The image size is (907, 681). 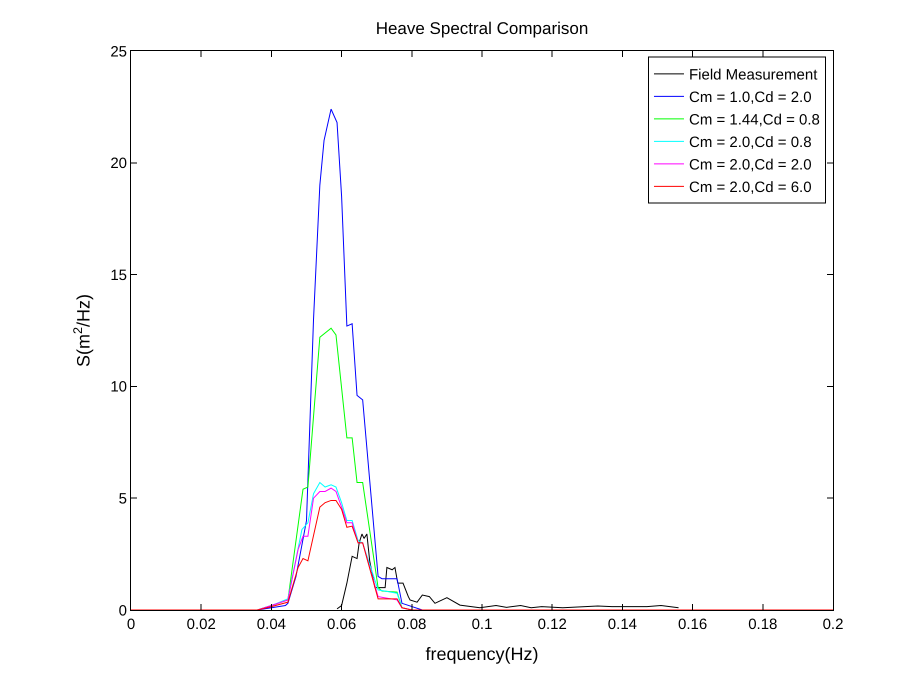 I want to click on y-tick-label: 0, so click(x=122, y=611).